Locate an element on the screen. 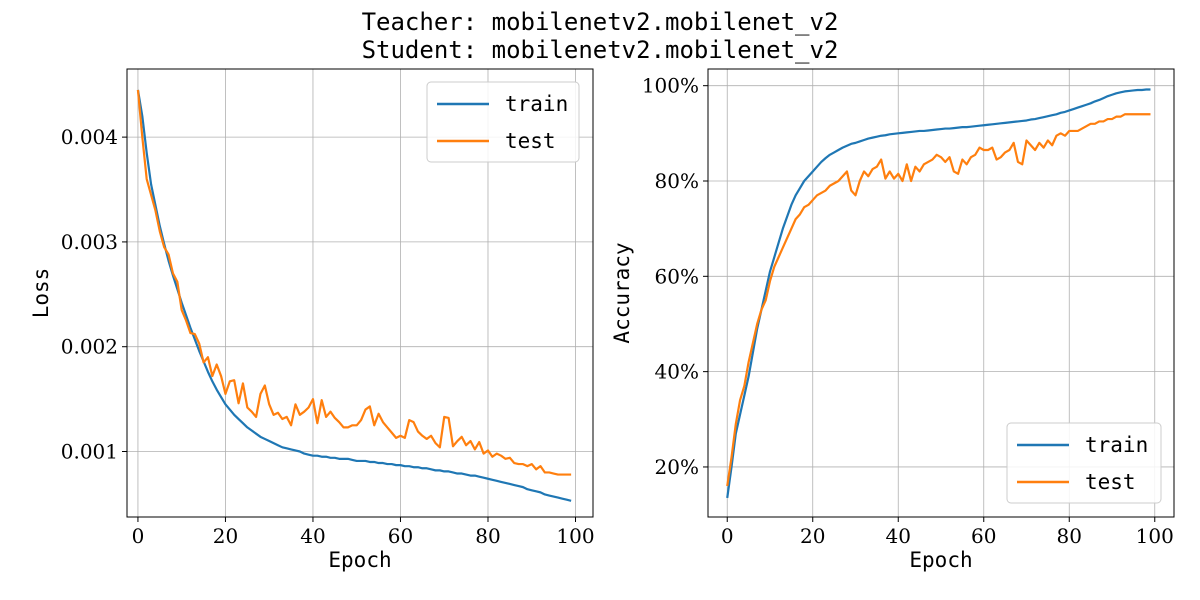  accuracy-x-tick-label: 20 is located at coordinates (812, 536).